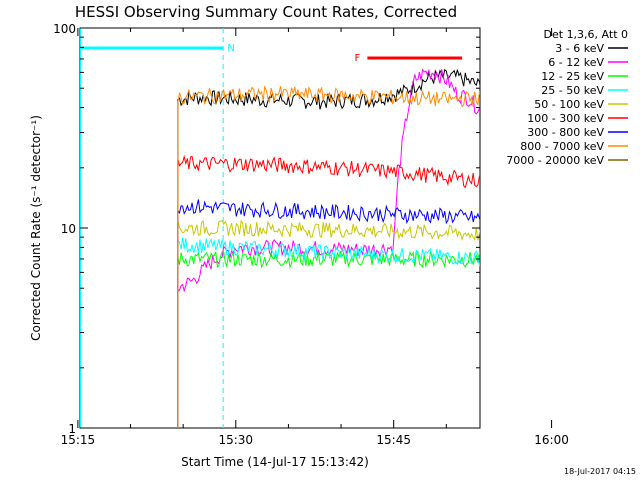  Describe the element at coordinates (275, 462) in the screenshot. I see `x-axis-label: Start Time (14-Jul-17 15:13:42)` at that location.